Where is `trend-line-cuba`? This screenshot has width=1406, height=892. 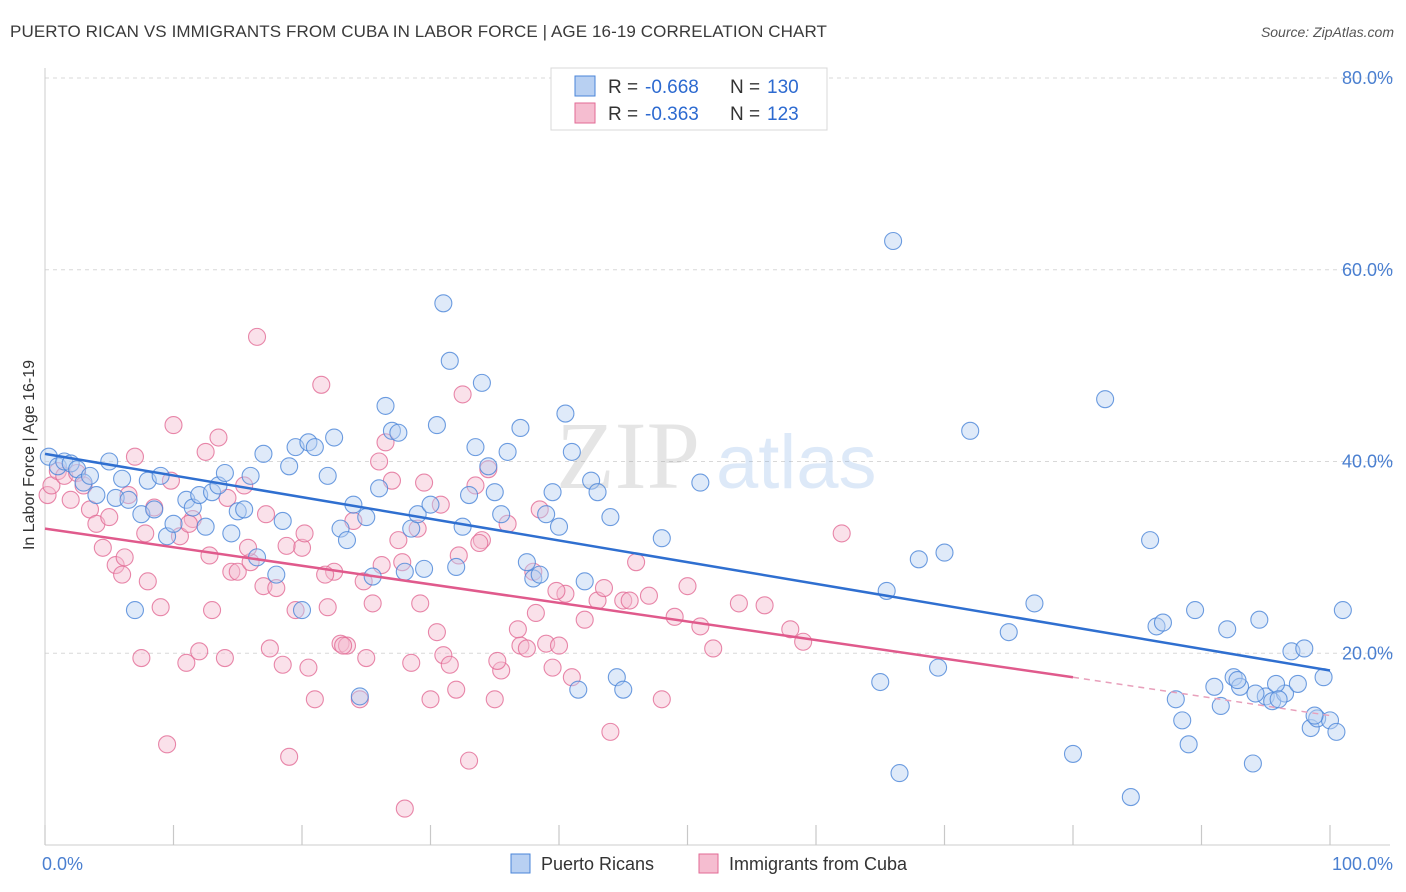 trend-line-cuba is located at coordinates (559, 603).